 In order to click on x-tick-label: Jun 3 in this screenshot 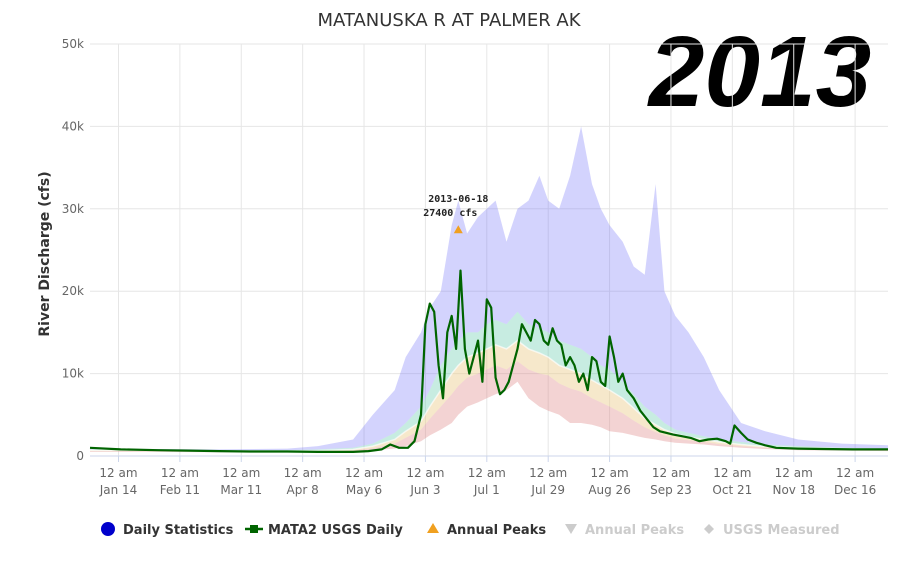, I will do `click(424, 490)`.